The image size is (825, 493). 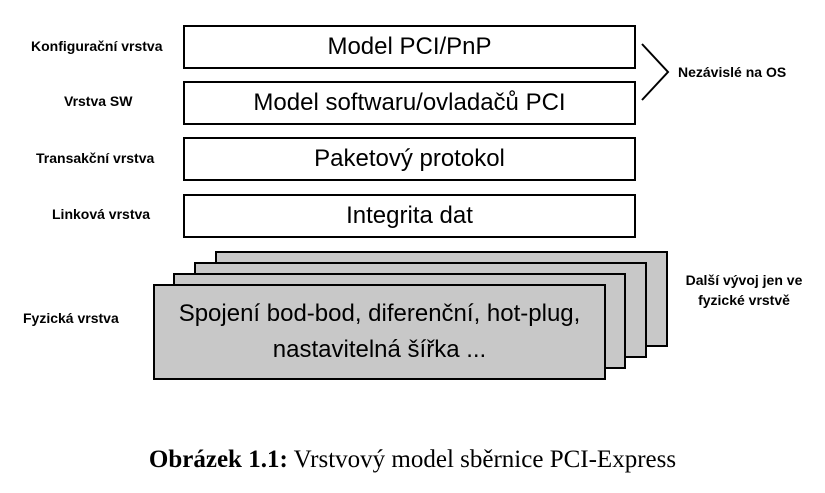 I want to click on layer-label-software: Vrstva SW, so click(x=98, y=101).